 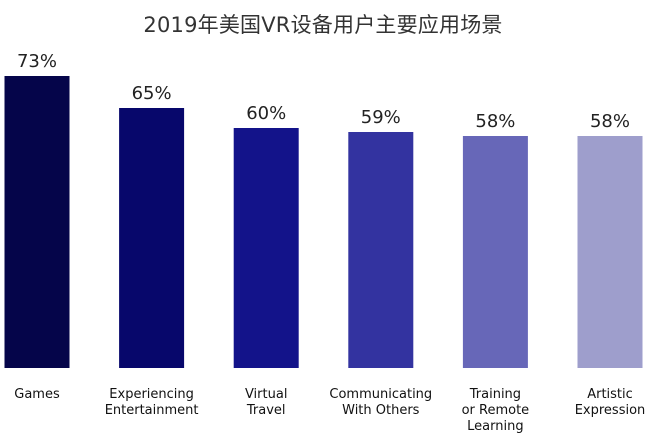 I want to click on category-label-line: Communicating, so click(x=380, y=394).